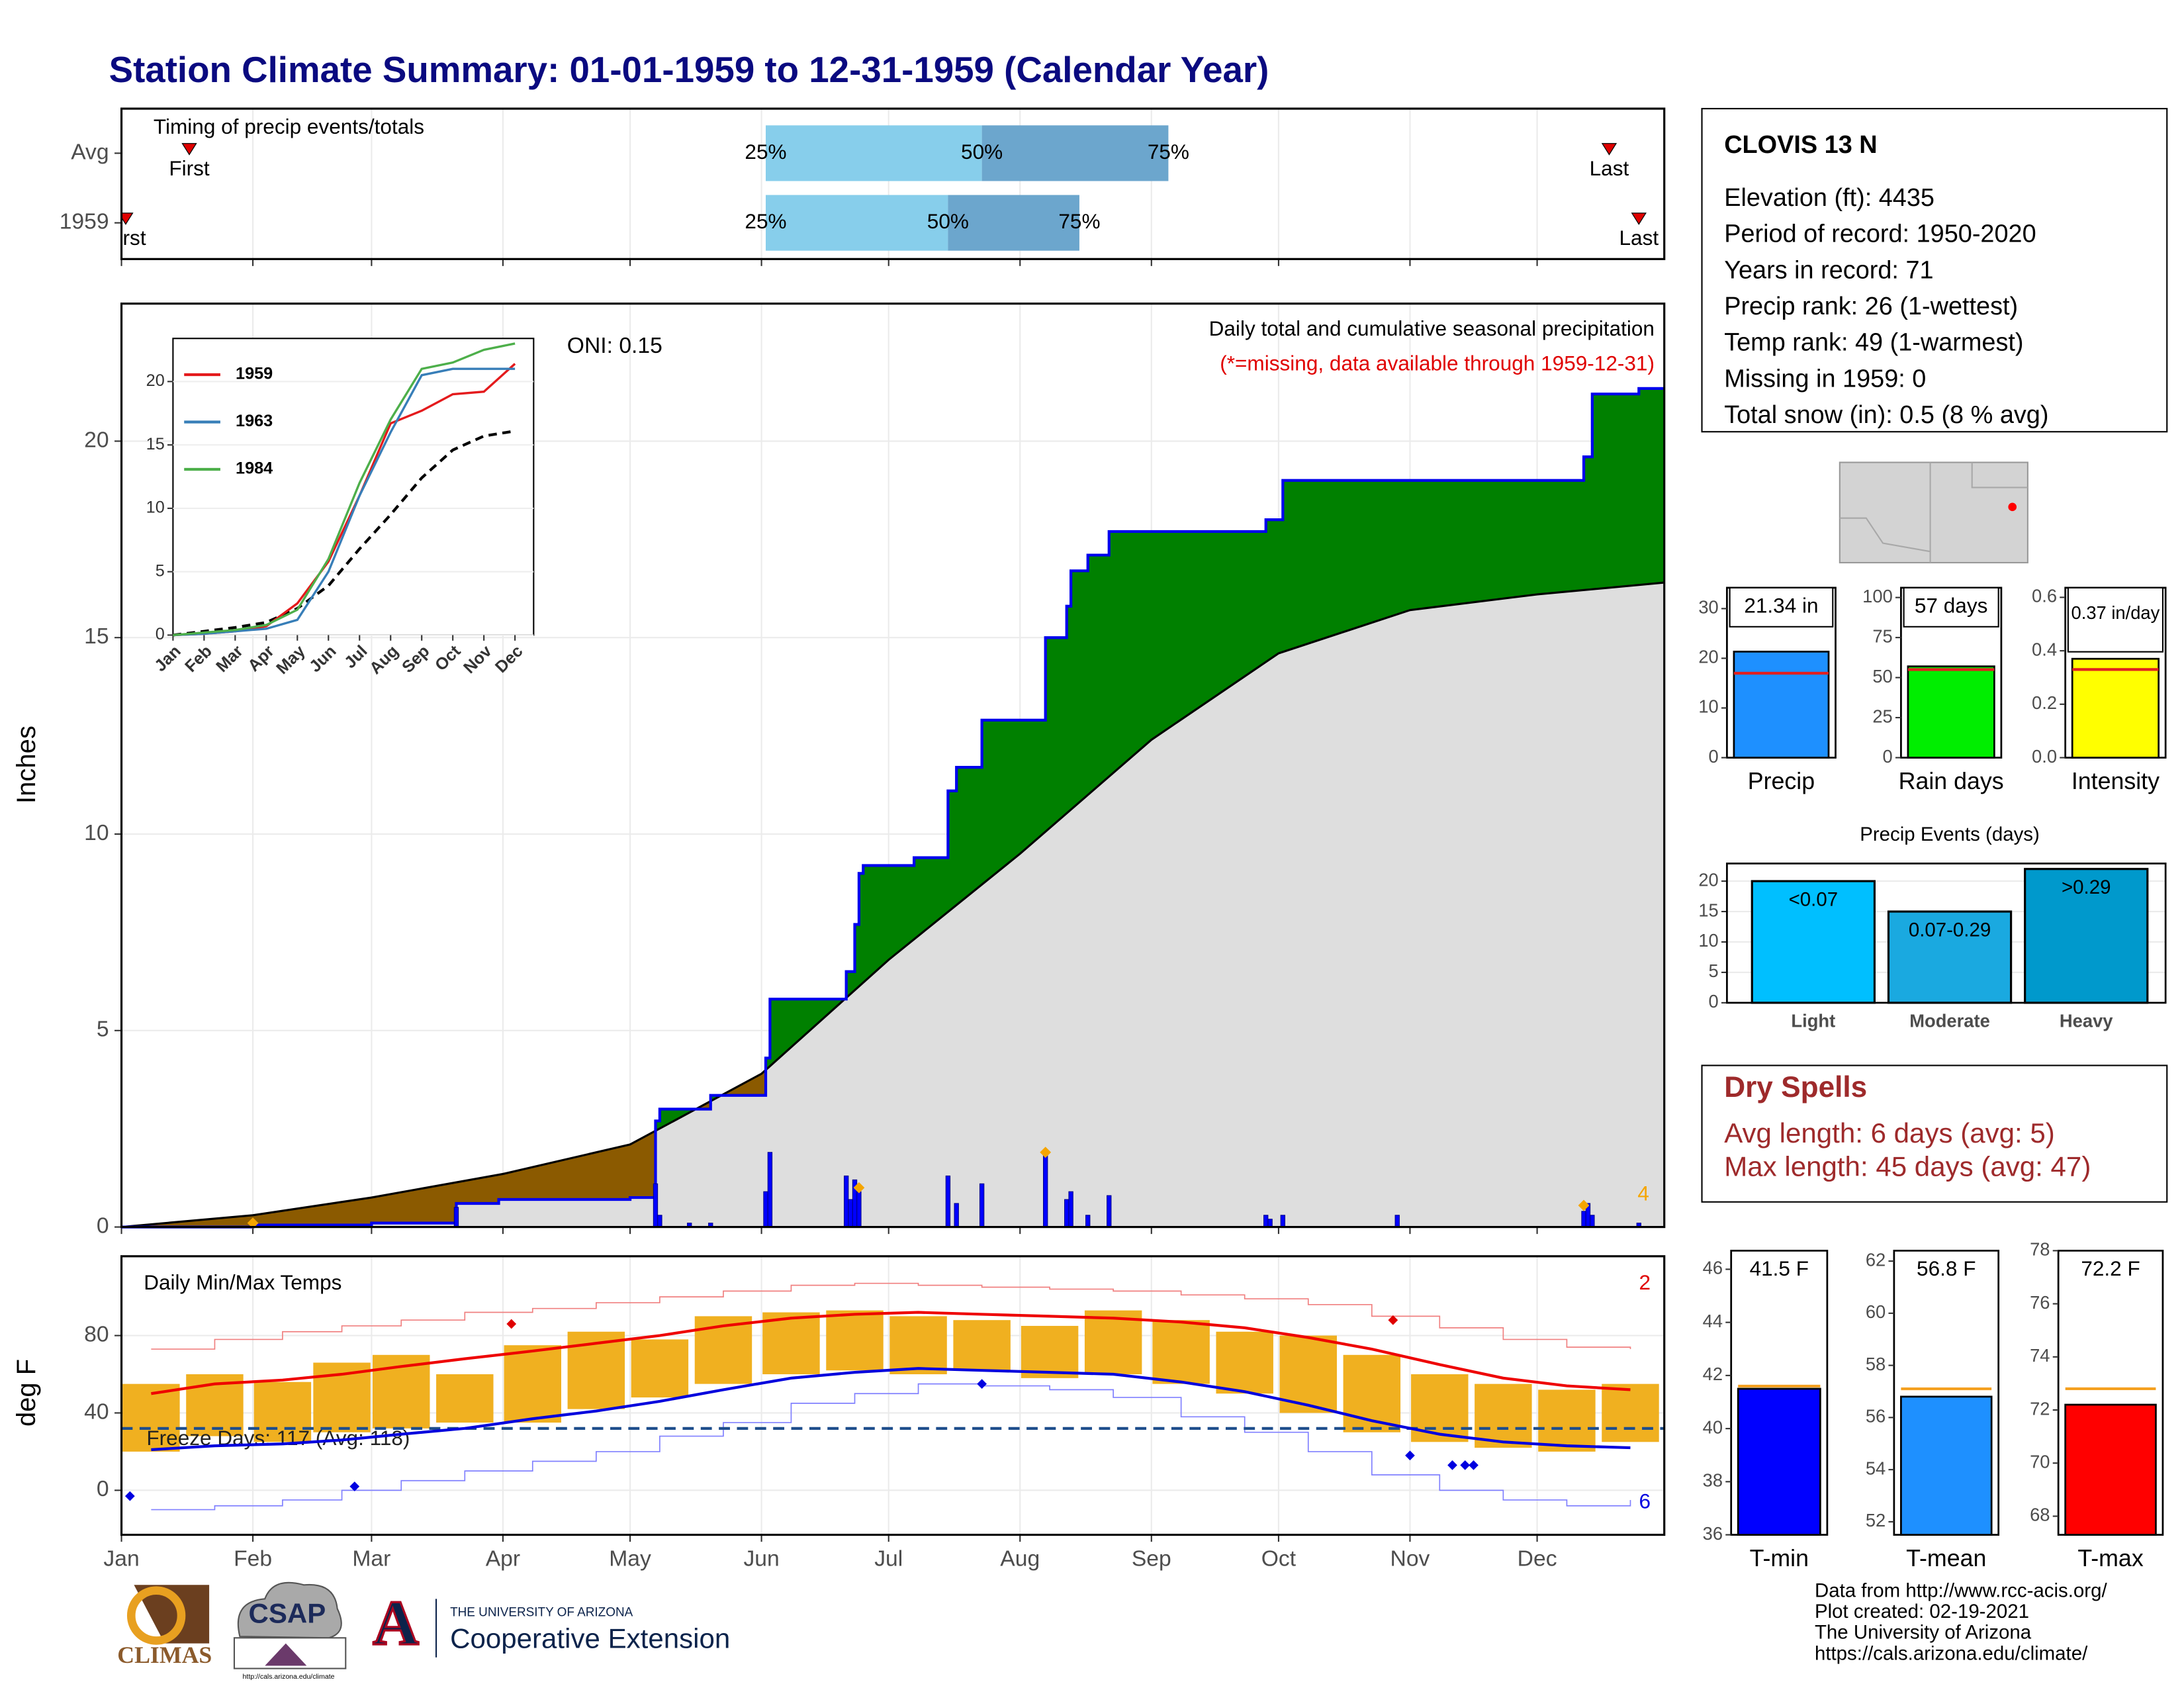  Describe the element at coordinates (242, 1282) in the screenshot. I see `panel-title: Daily Min/Max Temps` at that location.